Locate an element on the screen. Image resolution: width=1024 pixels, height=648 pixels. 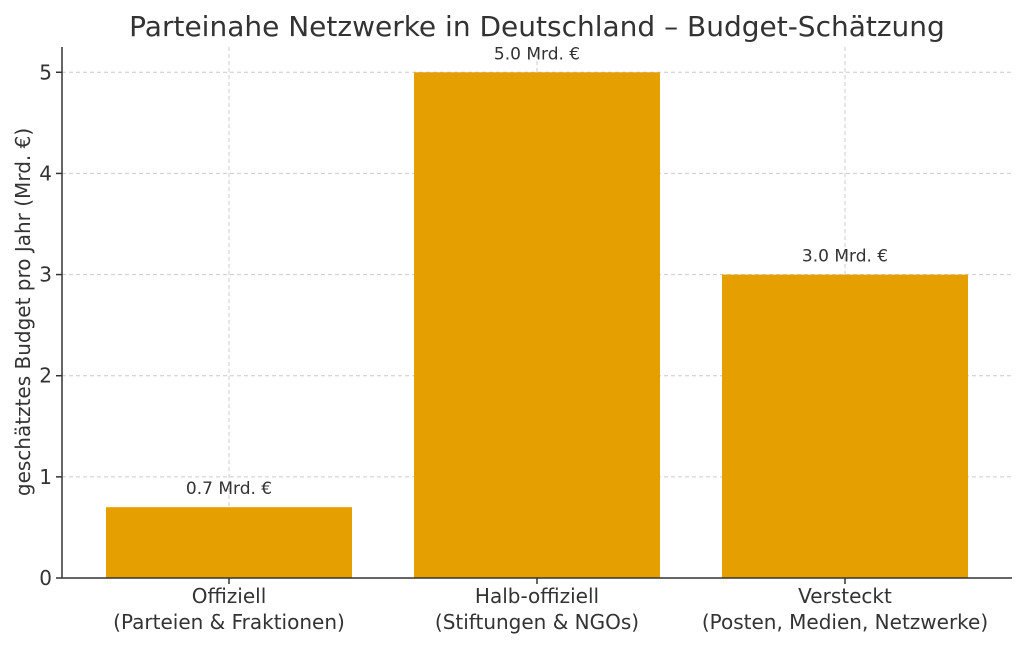
x-tick-label: (Stiftungen & NGOs) is located at coordinates (537, 622).